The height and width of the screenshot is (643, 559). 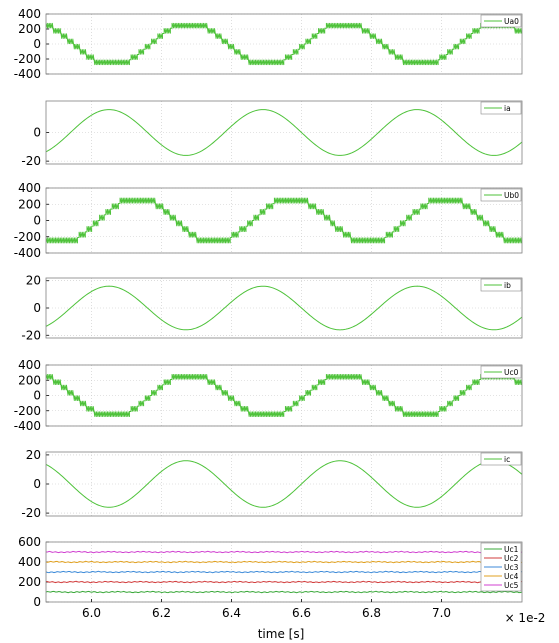 What do you see at coordinates (511, 195) in the screenshot?
I see `legend-label: Ub0` at bounding box center [511, 195].